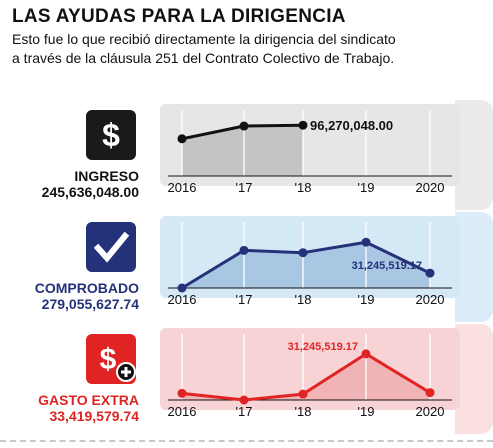  Describe the element at coordinates (86, 288) in the screenshot. I see `comprobado-label: COMPROBADO` at that location.